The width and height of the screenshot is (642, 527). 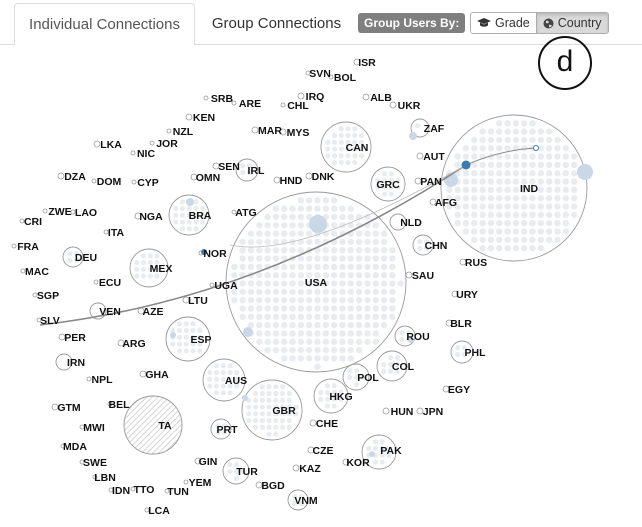 I want to click on tab-group-connections: Group Connections, so click(x=276, y=23).